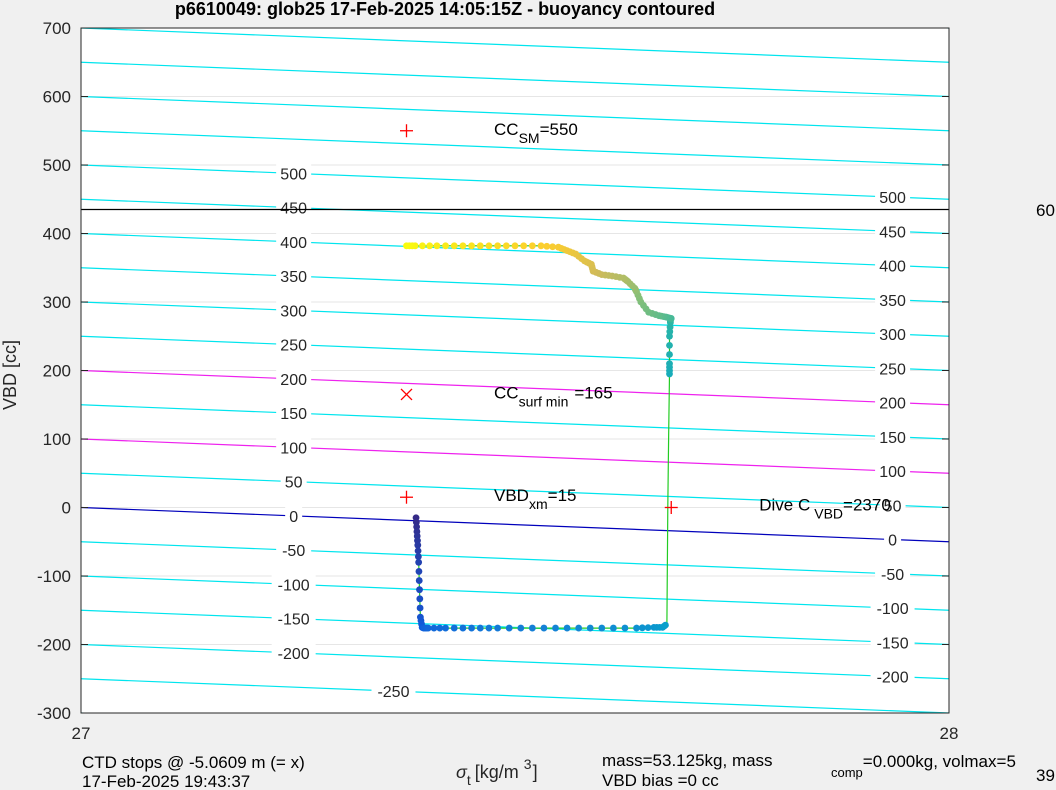 The image size is (1056, 790). I want to click on y-tick-label: 600, so click(57, 97).